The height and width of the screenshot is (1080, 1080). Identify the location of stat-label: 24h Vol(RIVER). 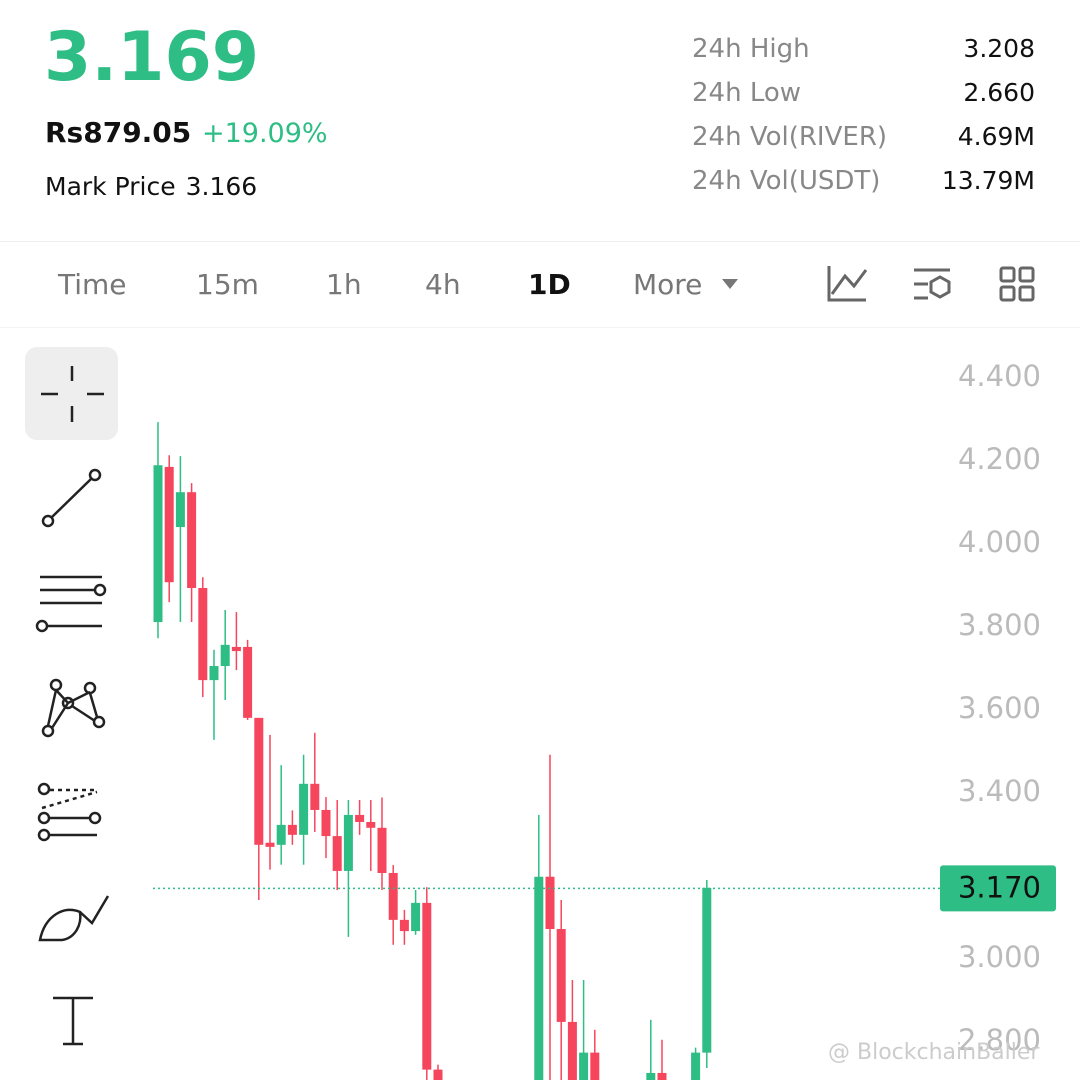
(790, 137).